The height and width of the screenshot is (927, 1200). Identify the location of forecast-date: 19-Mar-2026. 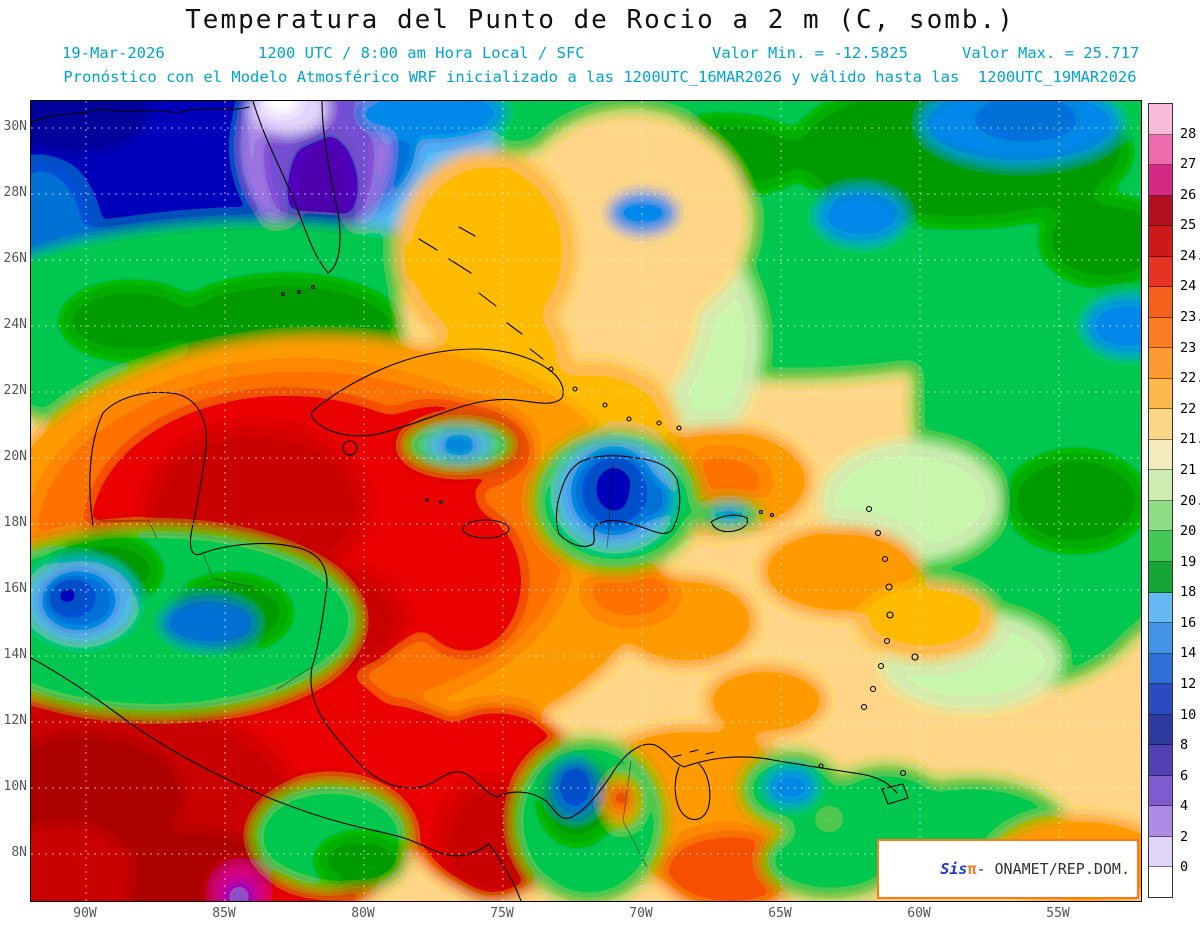
(113, 53).